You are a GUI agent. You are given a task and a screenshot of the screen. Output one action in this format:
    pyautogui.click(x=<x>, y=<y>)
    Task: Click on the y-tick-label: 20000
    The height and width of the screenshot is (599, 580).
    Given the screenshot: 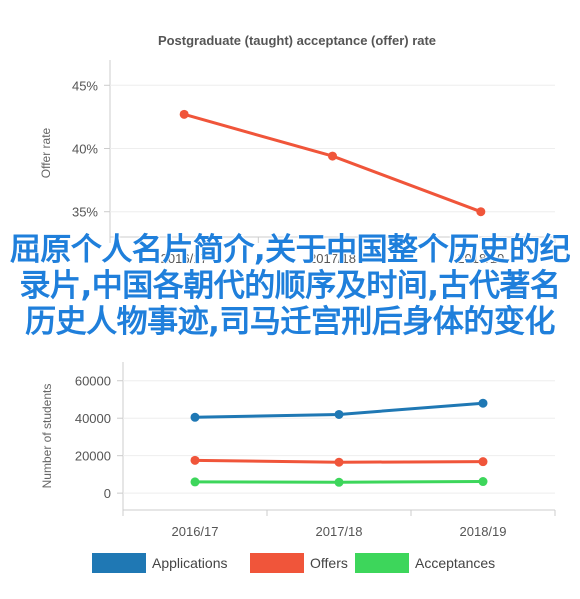 What is the action you would take?
    pyautogui.click(x=93, y=456)
    